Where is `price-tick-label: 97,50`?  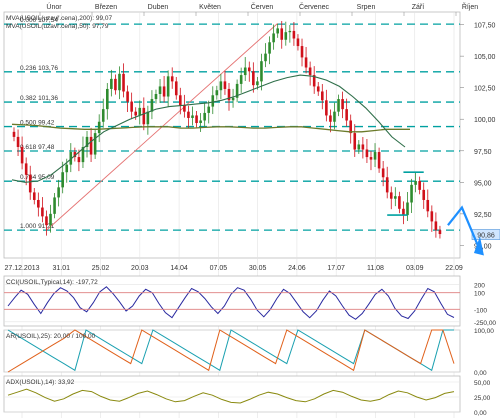
price-tick-label: 97,50 is located at coordinates (483, 152).